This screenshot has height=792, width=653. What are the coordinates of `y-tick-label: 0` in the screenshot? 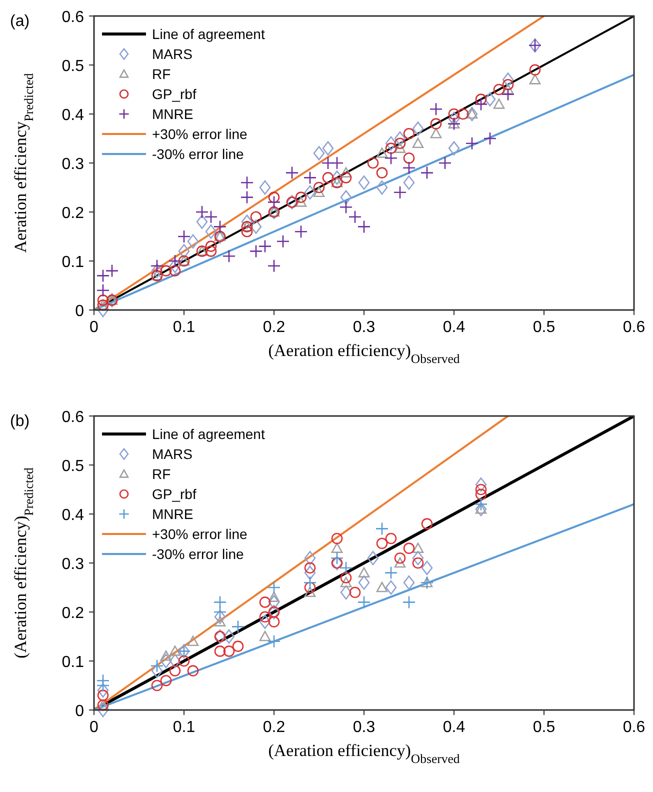 It's located at (79, 311).